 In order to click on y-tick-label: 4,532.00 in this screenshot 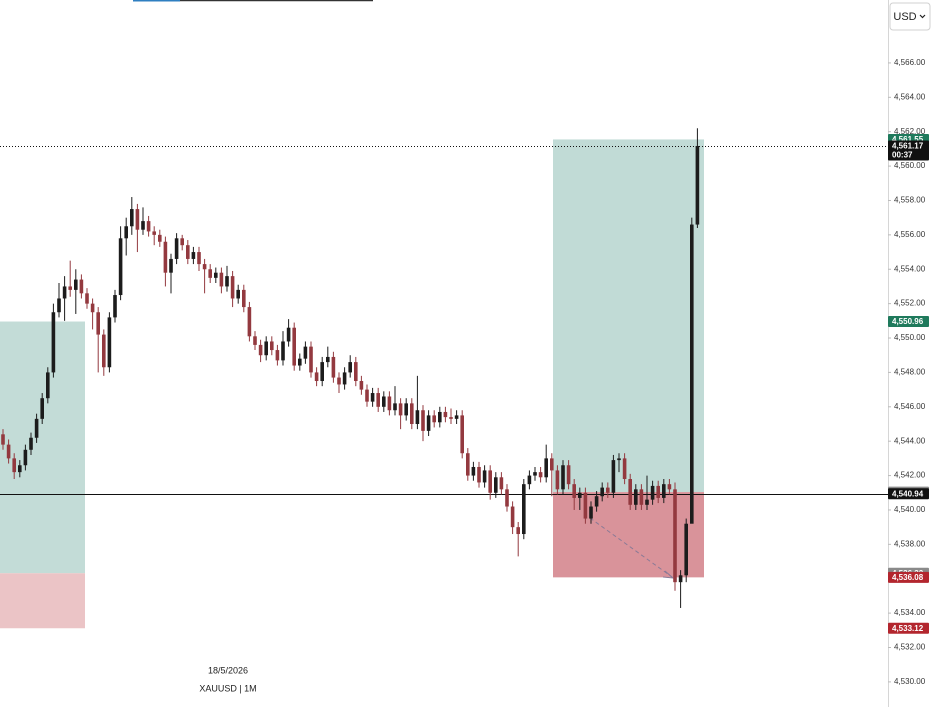, I will do `click(910, 647)`.